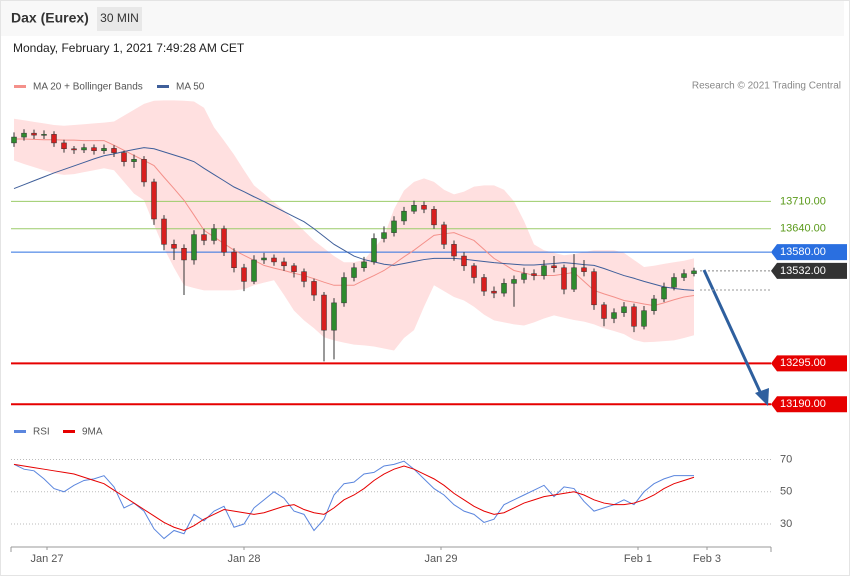 Image resolution: width=850 pixels, height=576 pixels. Describe the element at coordinates (243, 559) in the screenshot. I see `x-tick-label: Jan 28` at that location.